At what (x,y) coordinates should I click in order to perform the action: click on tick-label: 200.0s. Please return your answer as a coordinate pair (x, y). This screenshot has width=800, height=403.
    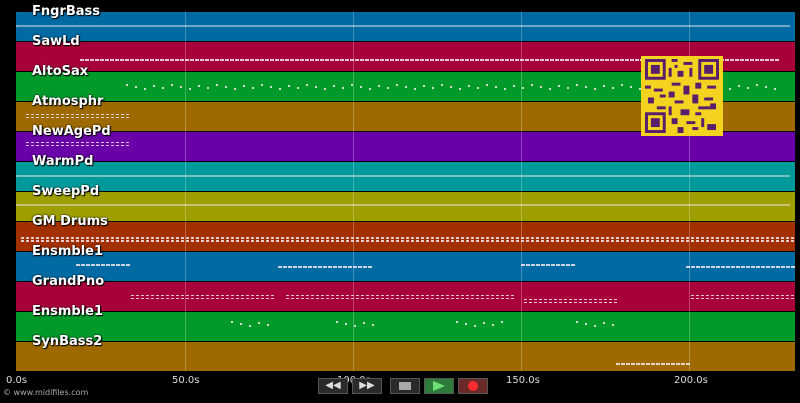
    Looking at the image, I should click on (691, 380).